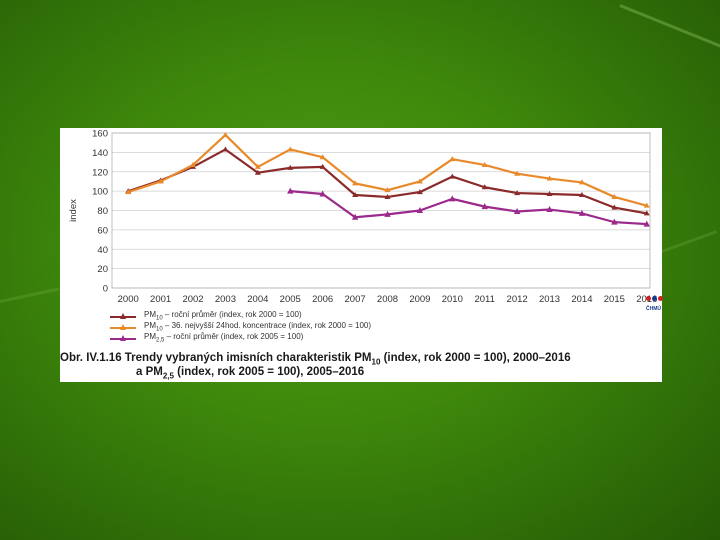  What do you see at coordinates (419, 299) in the screenshot?
I see `x-tick-label: 2009` at bounding box center [419, 299].